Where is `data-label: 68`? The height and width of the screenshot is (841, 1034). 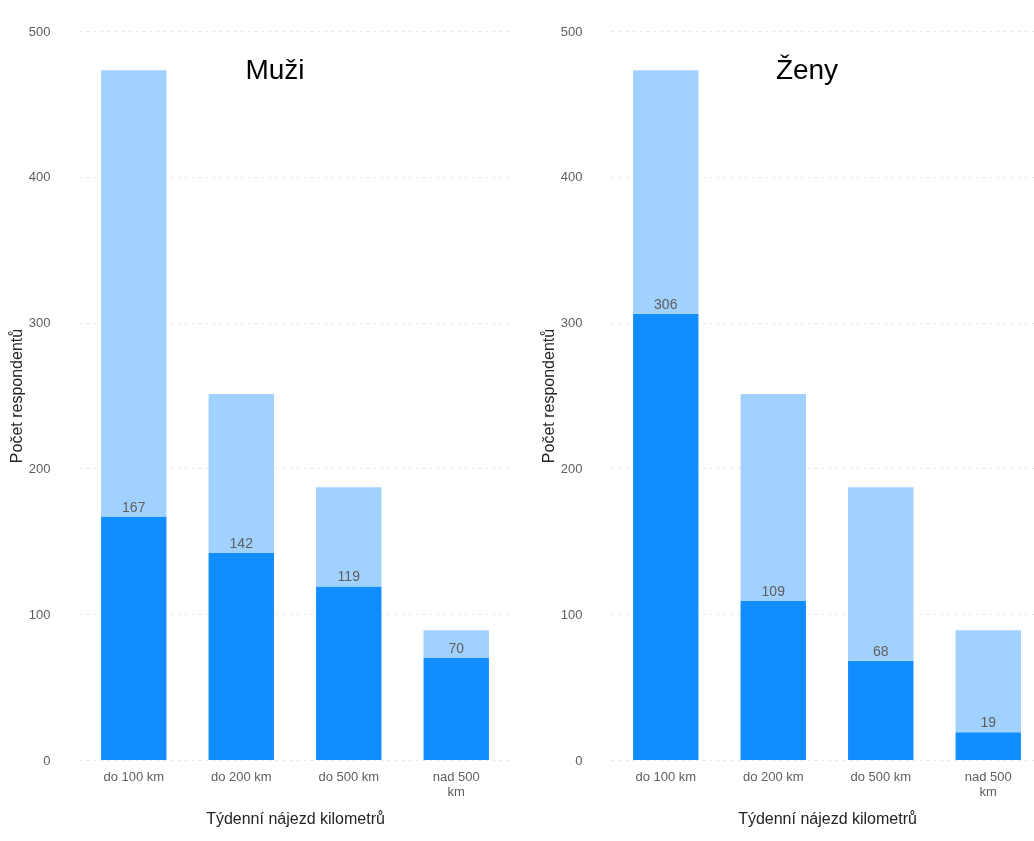
data-label: 68 is located at coordinates (880, 650).